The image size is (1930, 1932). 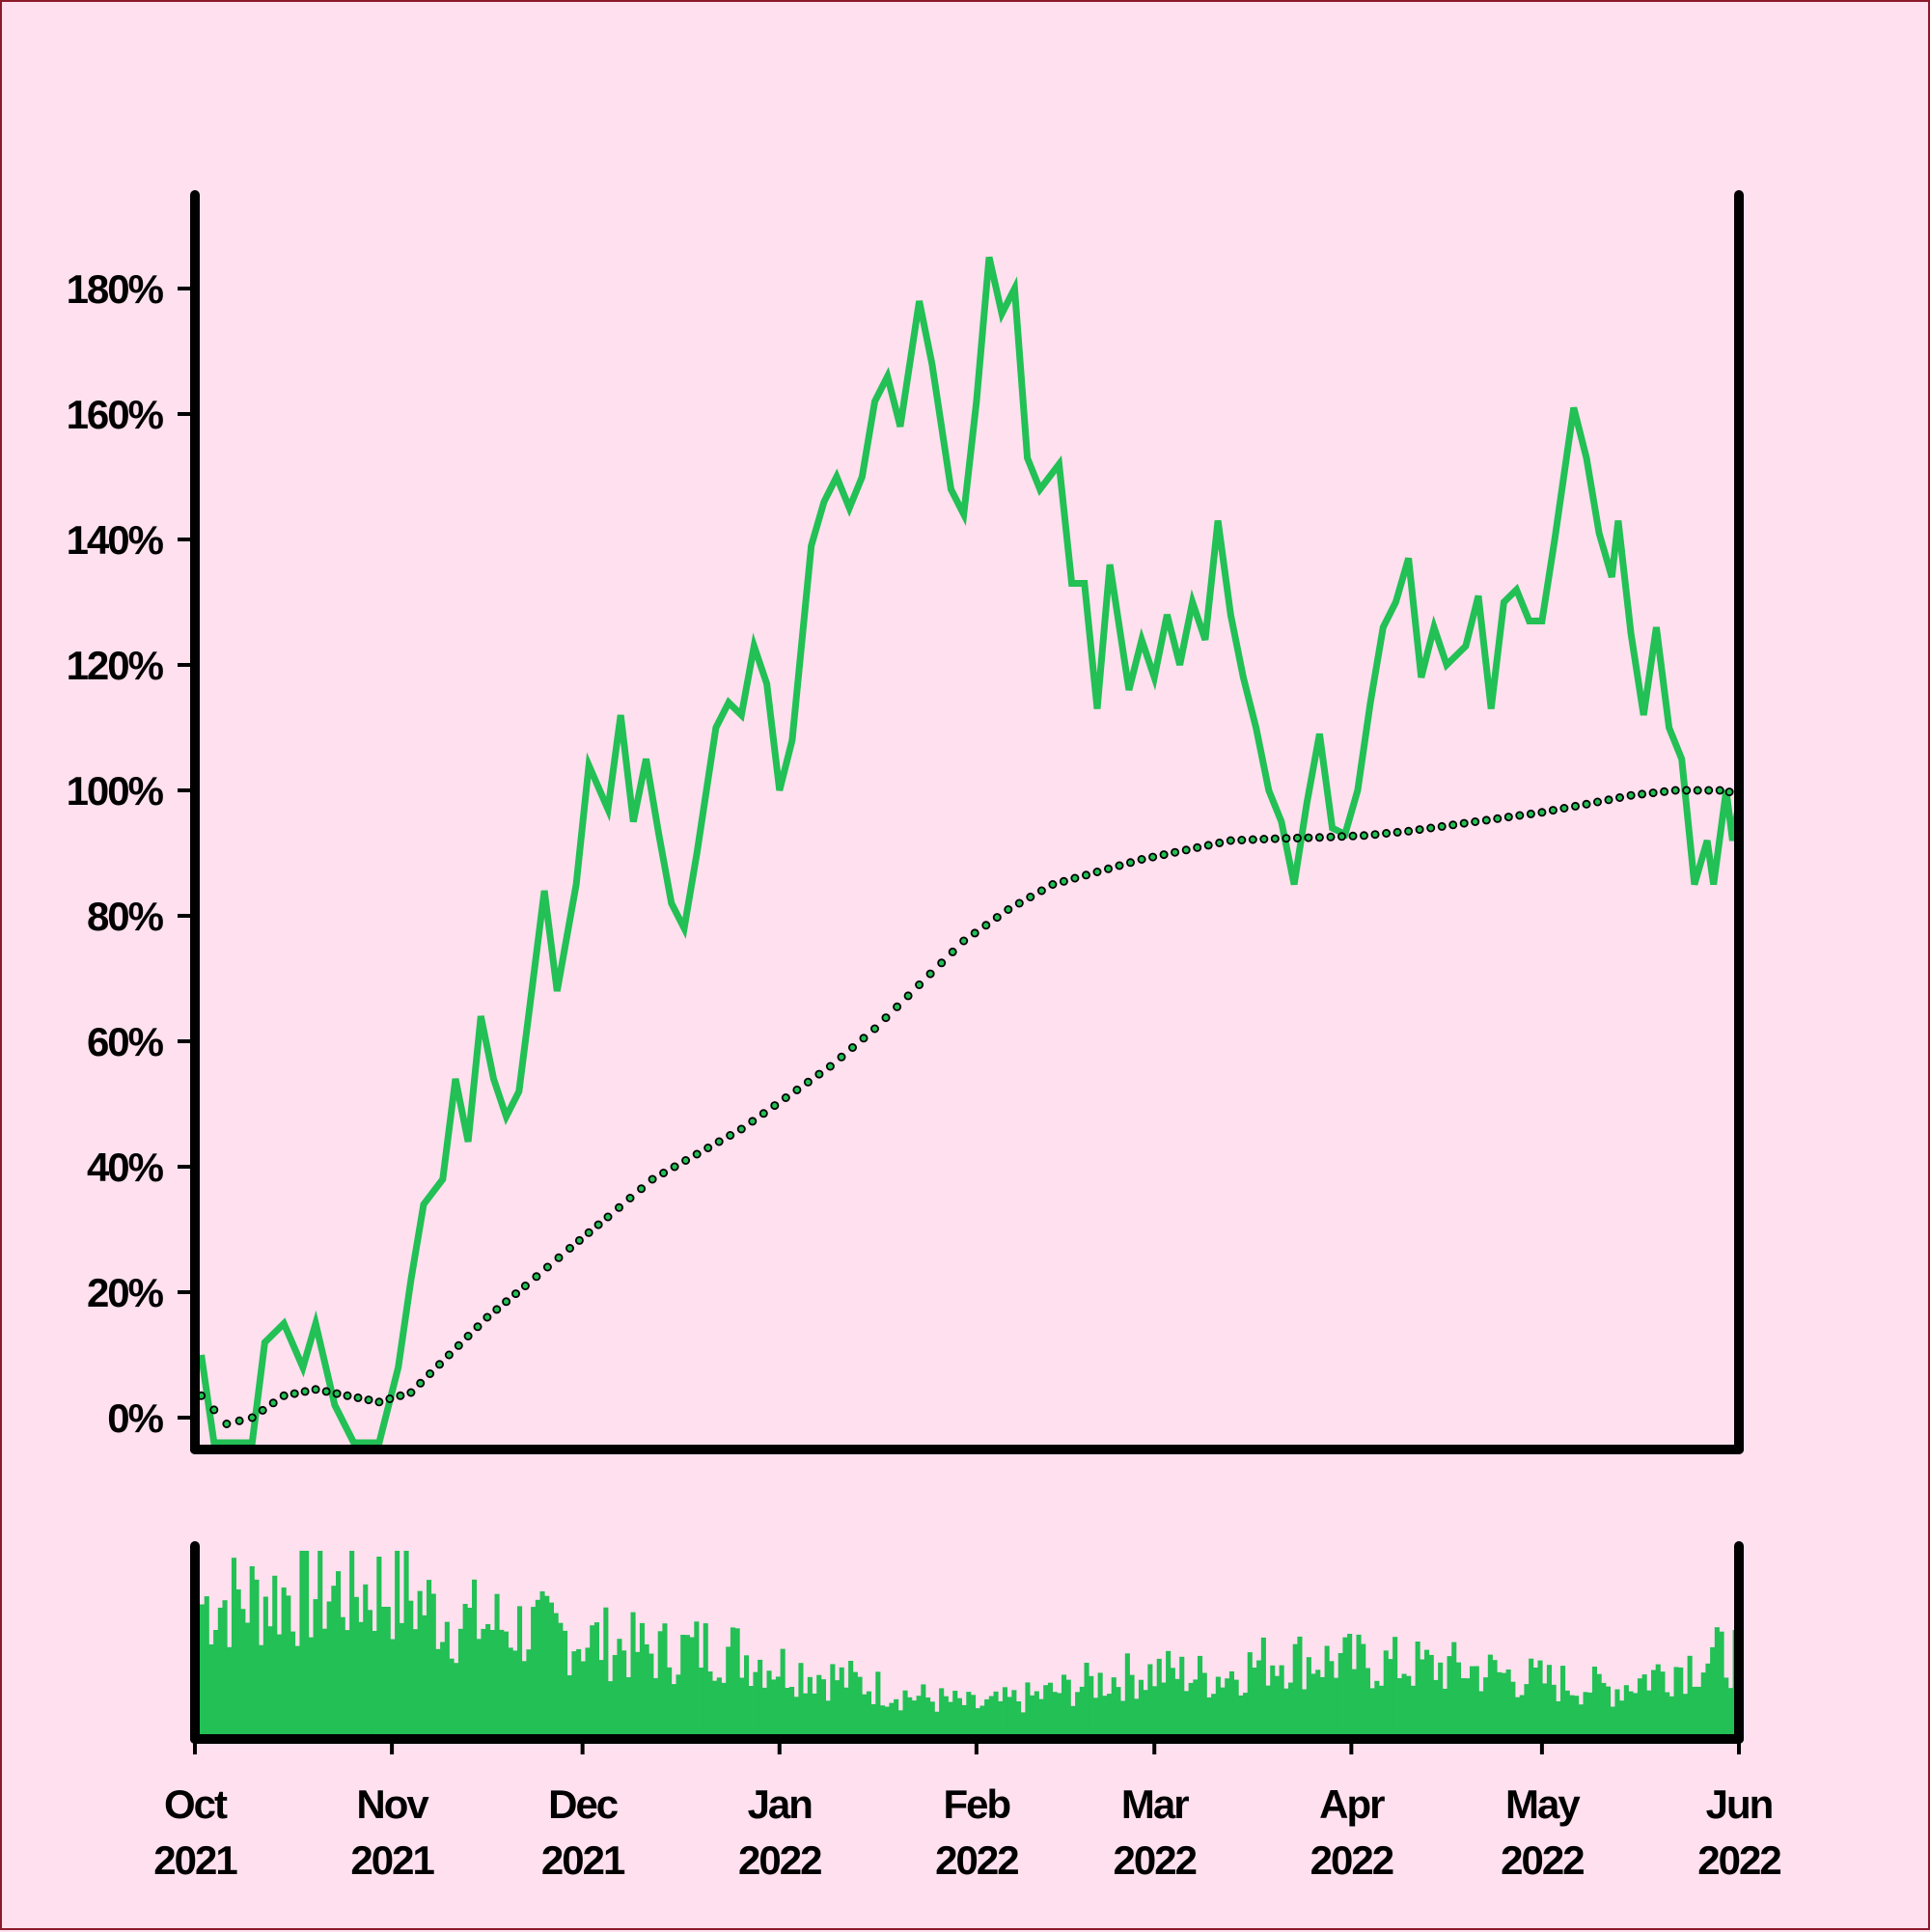 I want to click on y-tick-label: 80%, so click(x=125, y=916).